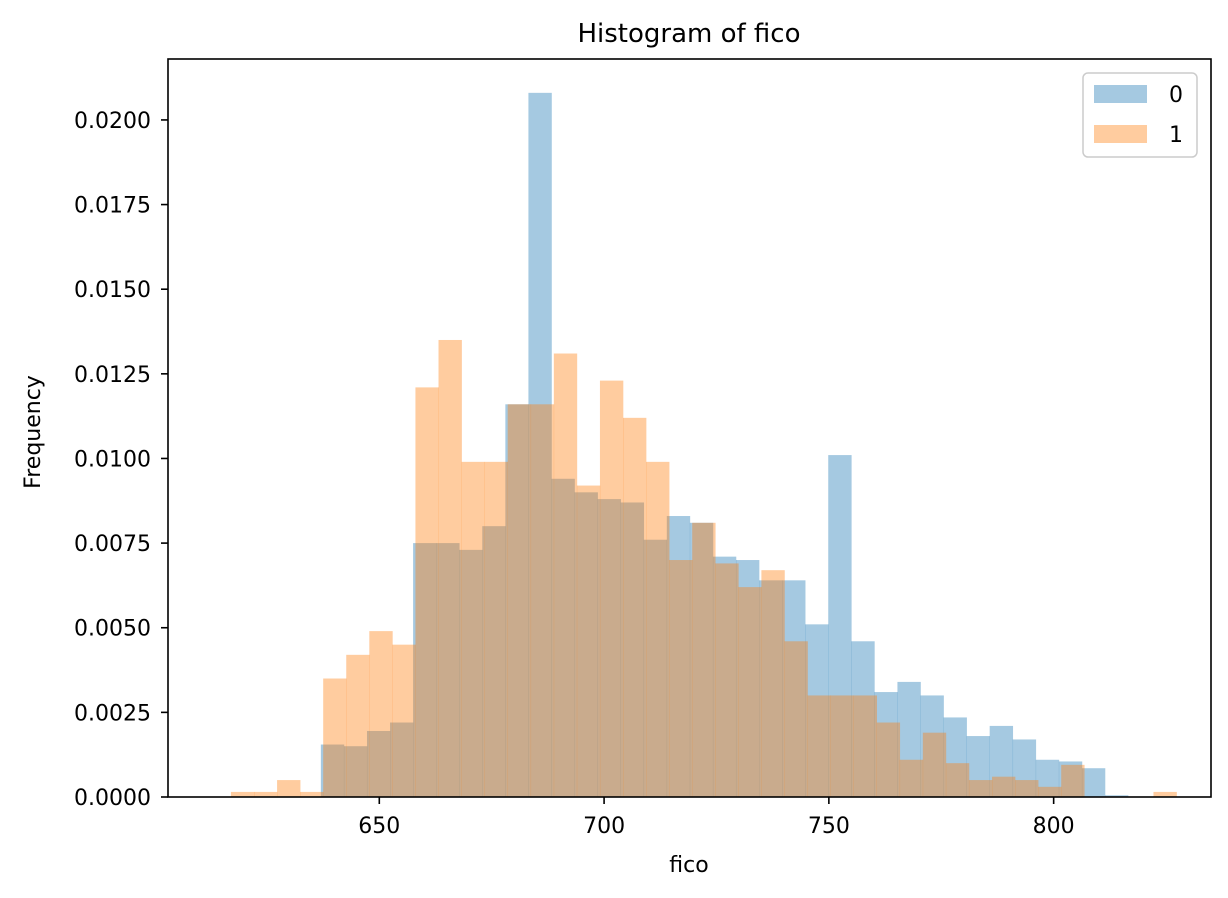  I want to click on x-tick-label: 800, so click(1054, 826).